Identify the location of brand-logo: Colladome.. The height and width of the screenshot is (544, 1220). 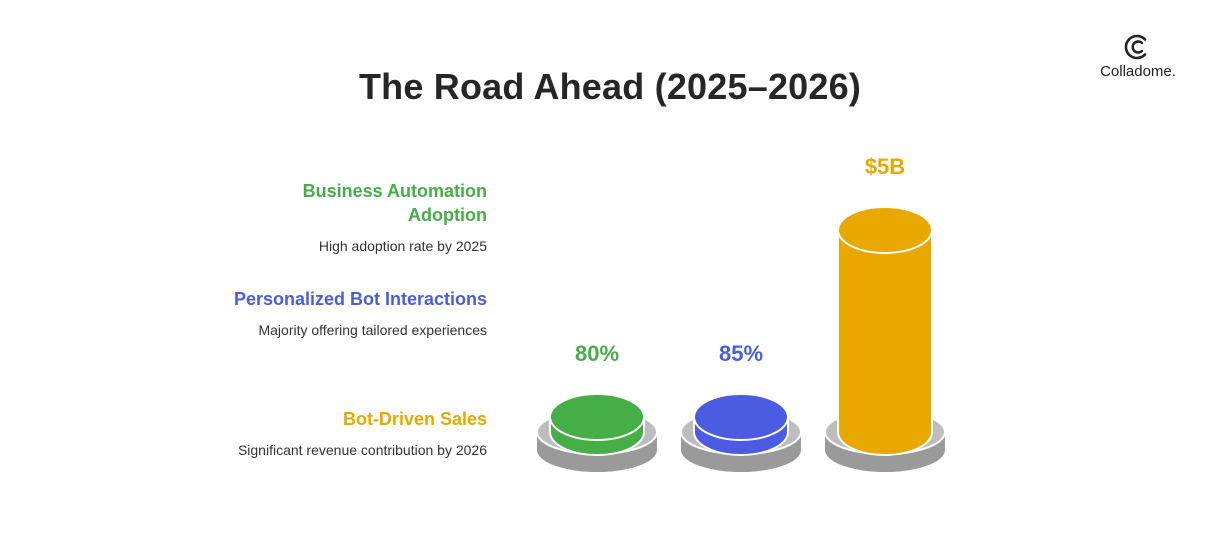
(1138, 56).